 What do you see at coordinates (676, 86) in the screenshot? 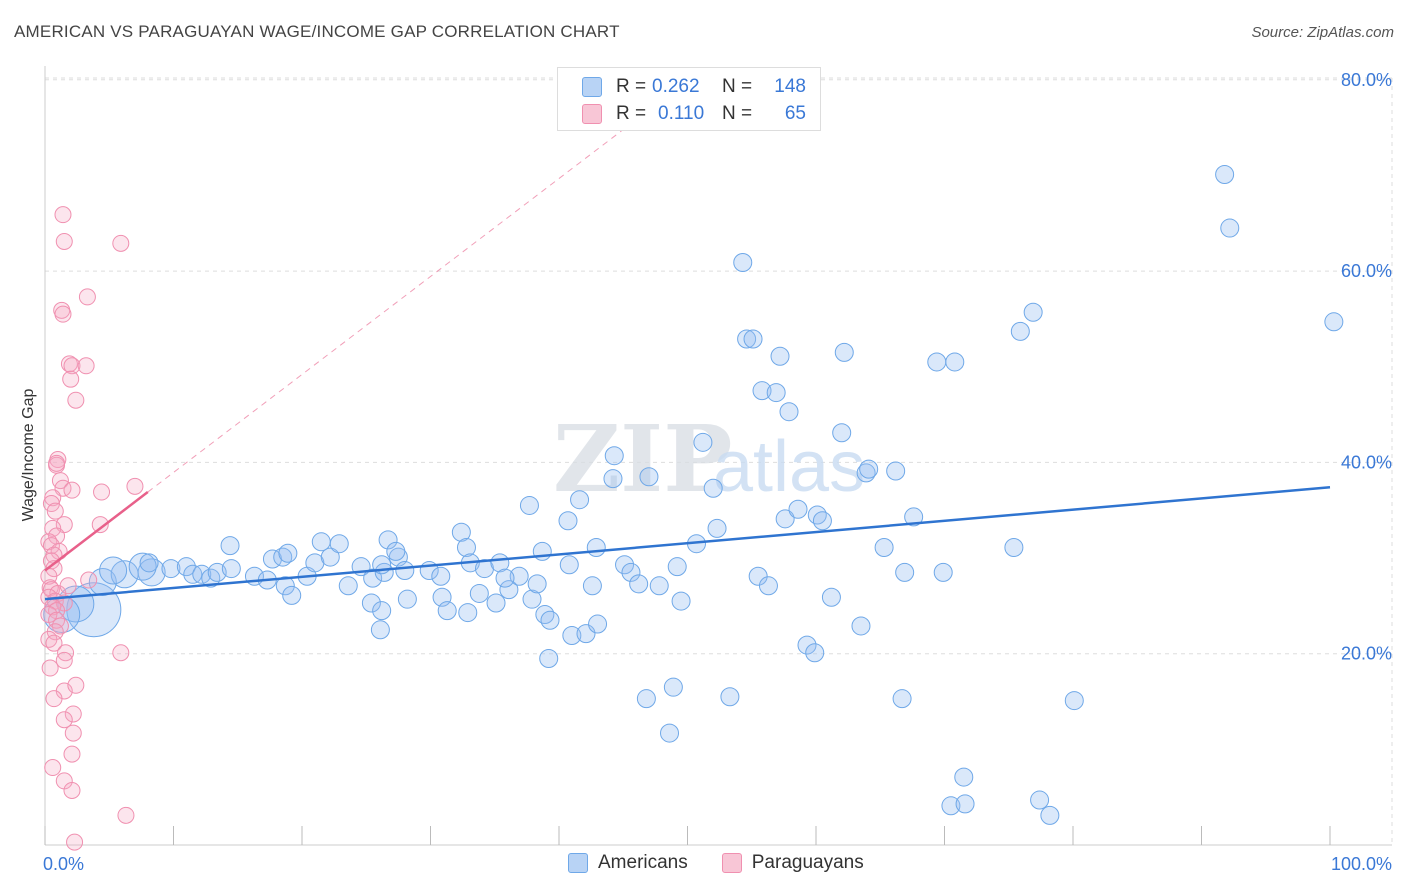
I see `legend-r-value: 0.262` at bounding box center [676, 86].